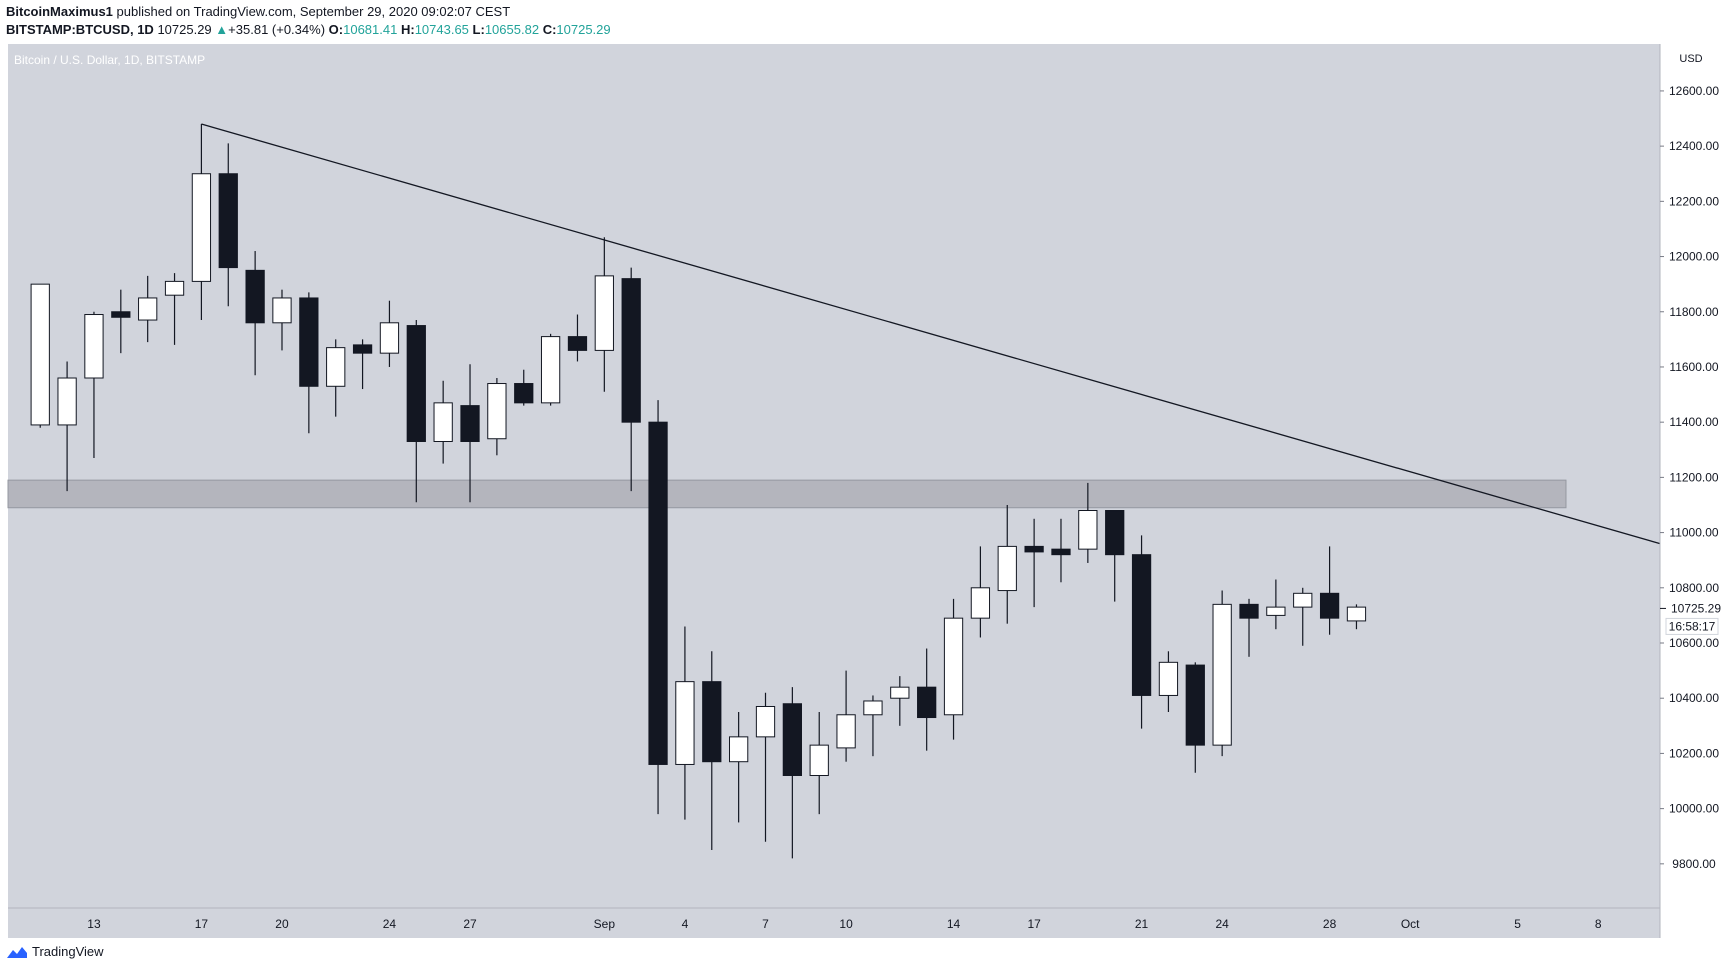 Image resolution: width=1724 pixels, height=972 pixels. What do you see at coordinates (282, 924) in the screenshot?
I see `x-tick-label: 20` at bounding box center [282, 924].